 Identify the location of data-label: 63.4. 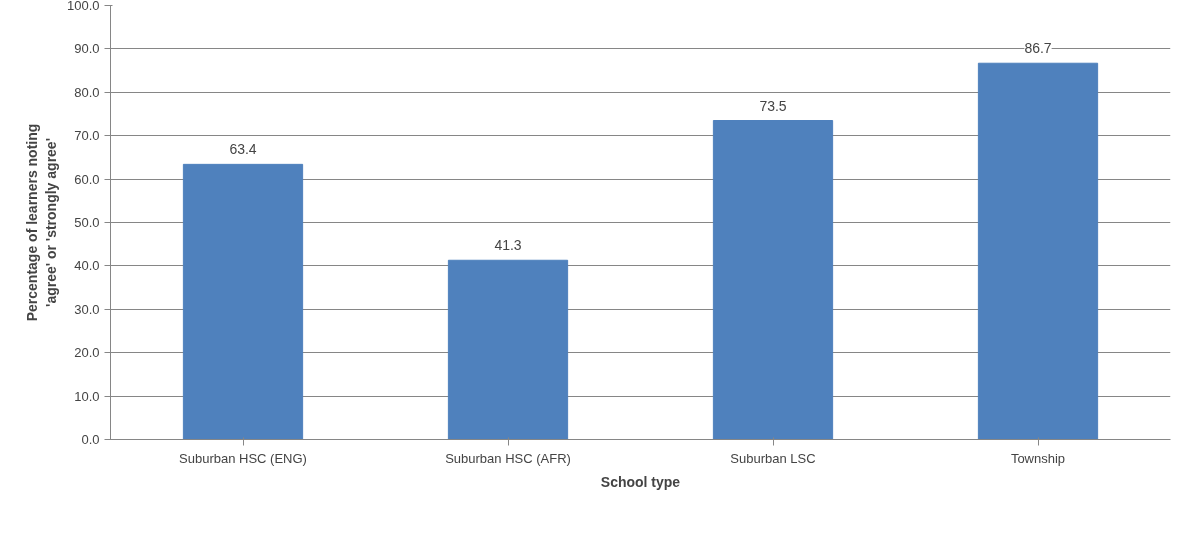
(243, 149).